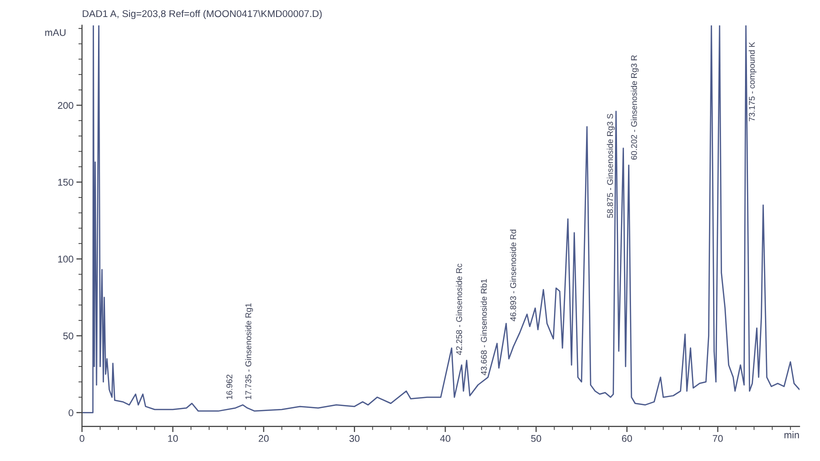 The height and width of the screenshot is (461, 820). I want to click on x-tick-label: 30, so click(354, 438).